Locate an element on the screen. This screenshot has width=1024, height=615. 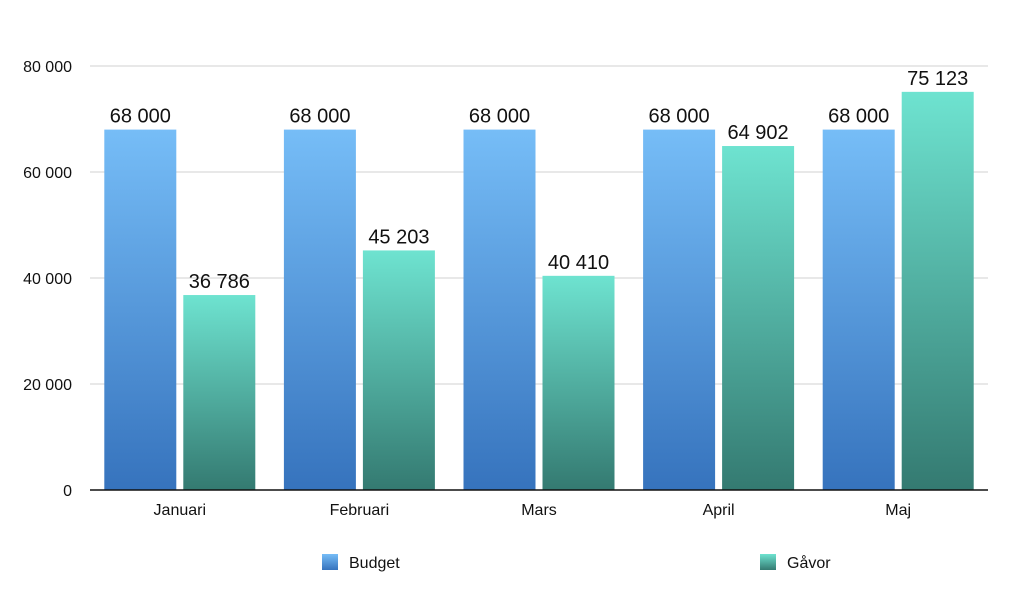
data-label: 45 203 is located at coordinates (398, 237).